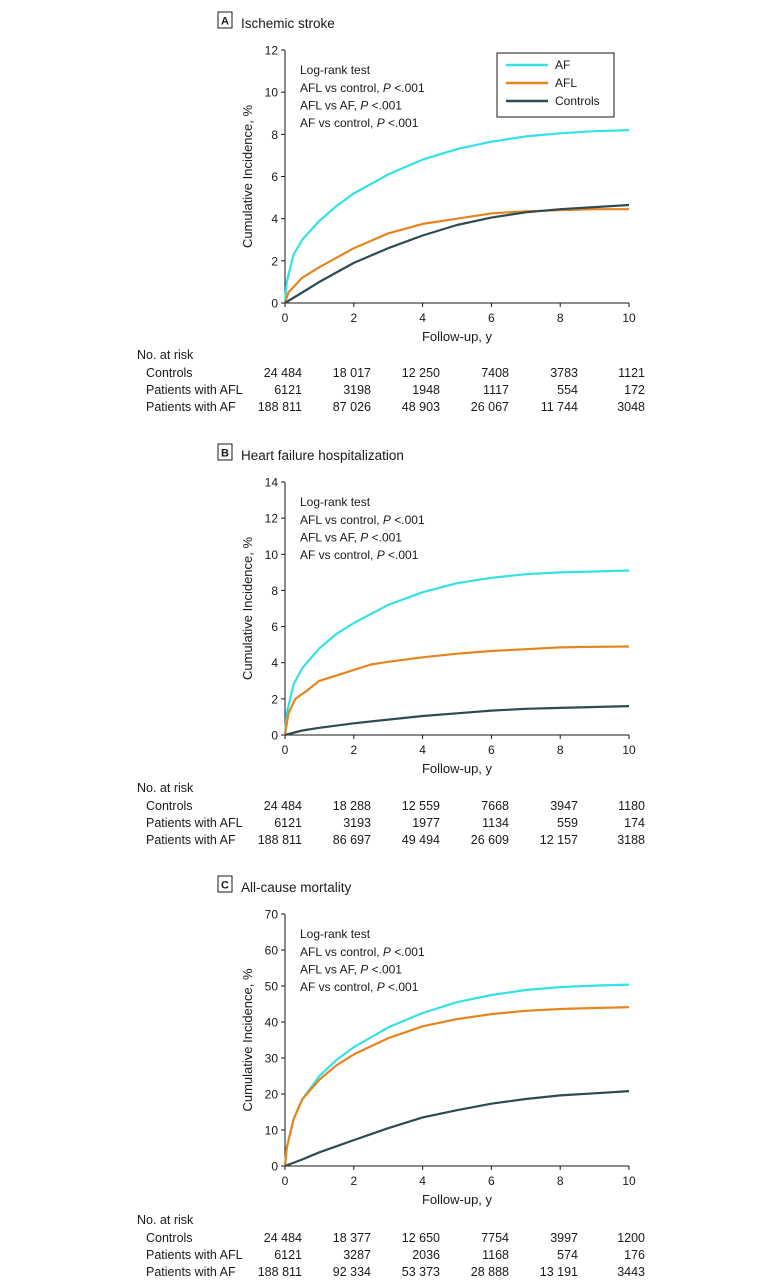 Image resolution: width=780 pixels, height=1288 pixels. What do you see at coordinates (631, 1272) in the screenshot?
I see `at-risk-count: 3443` at bounding box center [631, 1272].